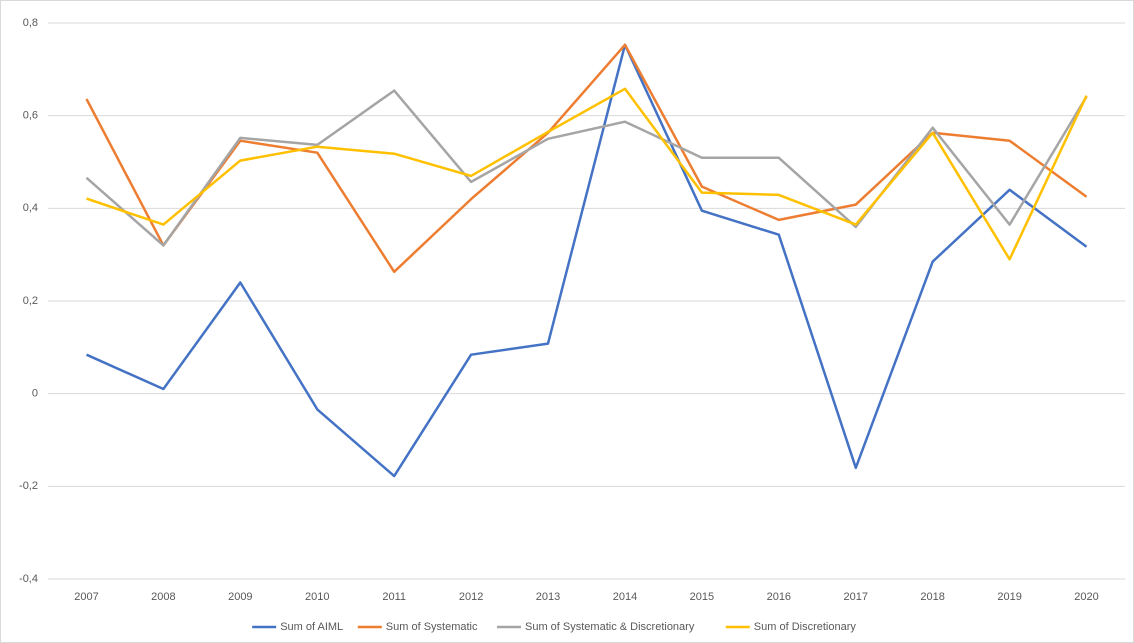 The height and width of the screenshot is (643, 1134). Describe the element at coordinates (932, 597) in the screenshot. I see `x-tick-label: 2018` at that location.